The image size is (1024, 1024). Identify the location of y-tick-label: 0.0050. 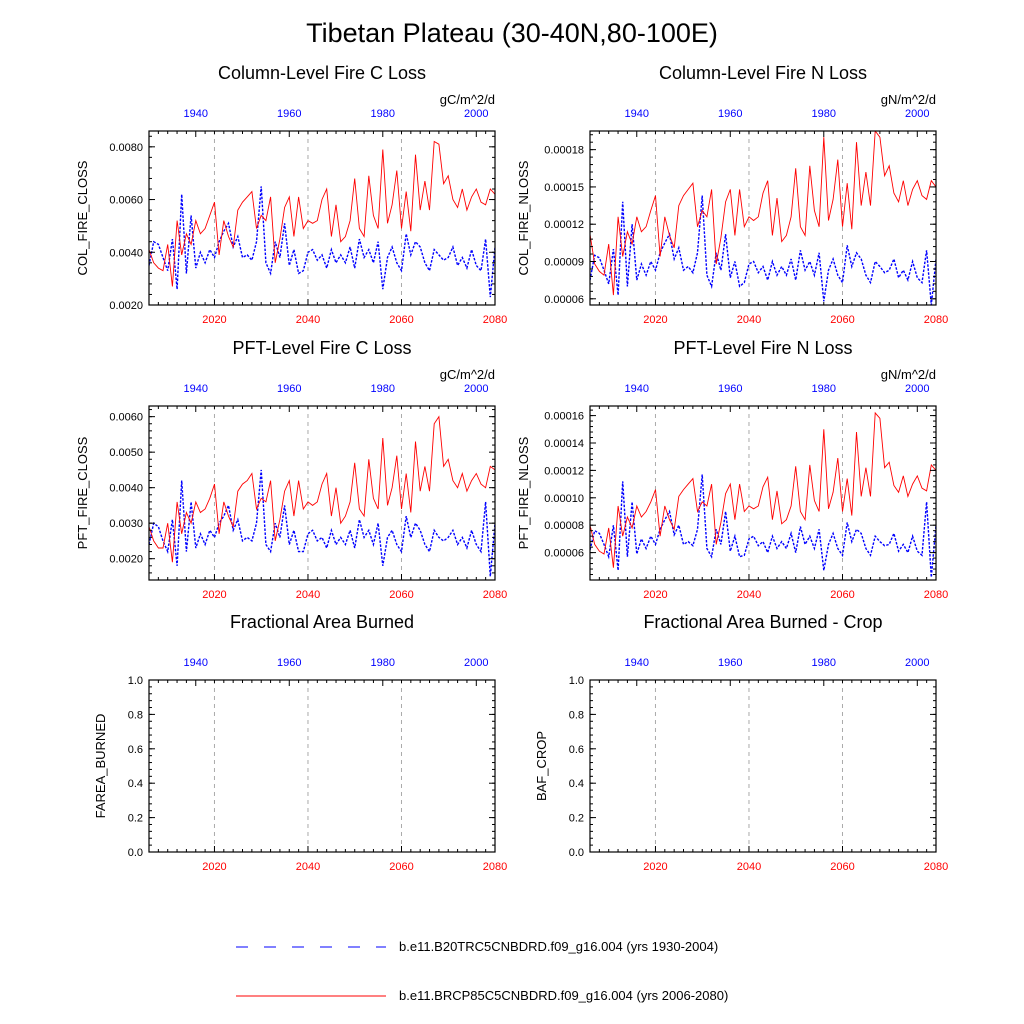
(126, 453).